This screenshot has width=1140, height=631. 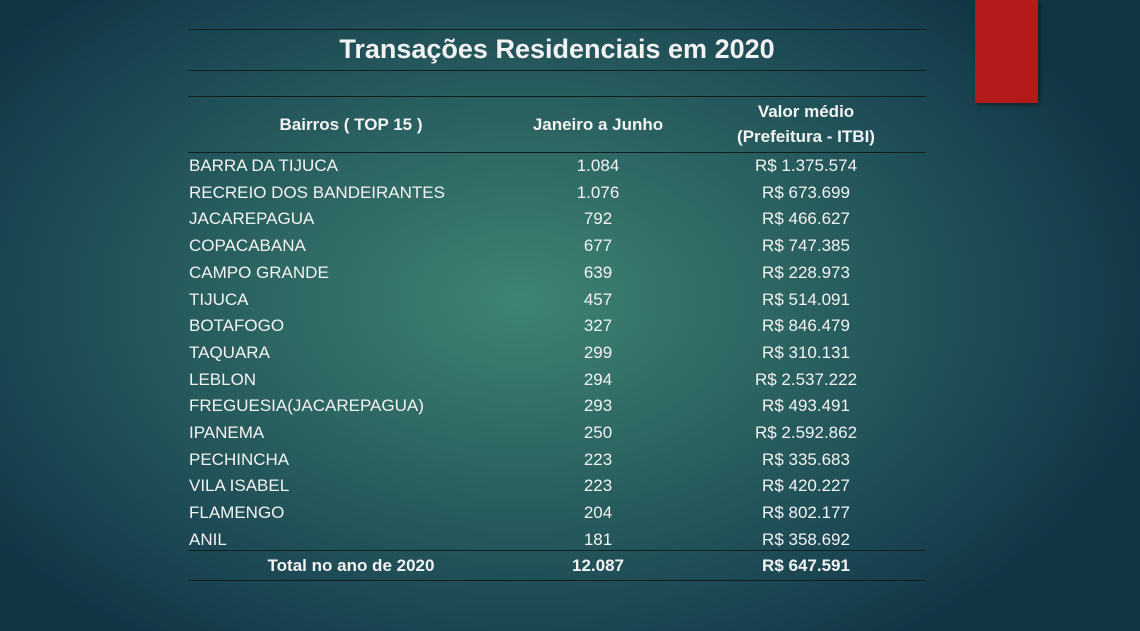 I want to click on cell: RECREIO DOS BANDEIRANTES, so click(x=317, y=192).